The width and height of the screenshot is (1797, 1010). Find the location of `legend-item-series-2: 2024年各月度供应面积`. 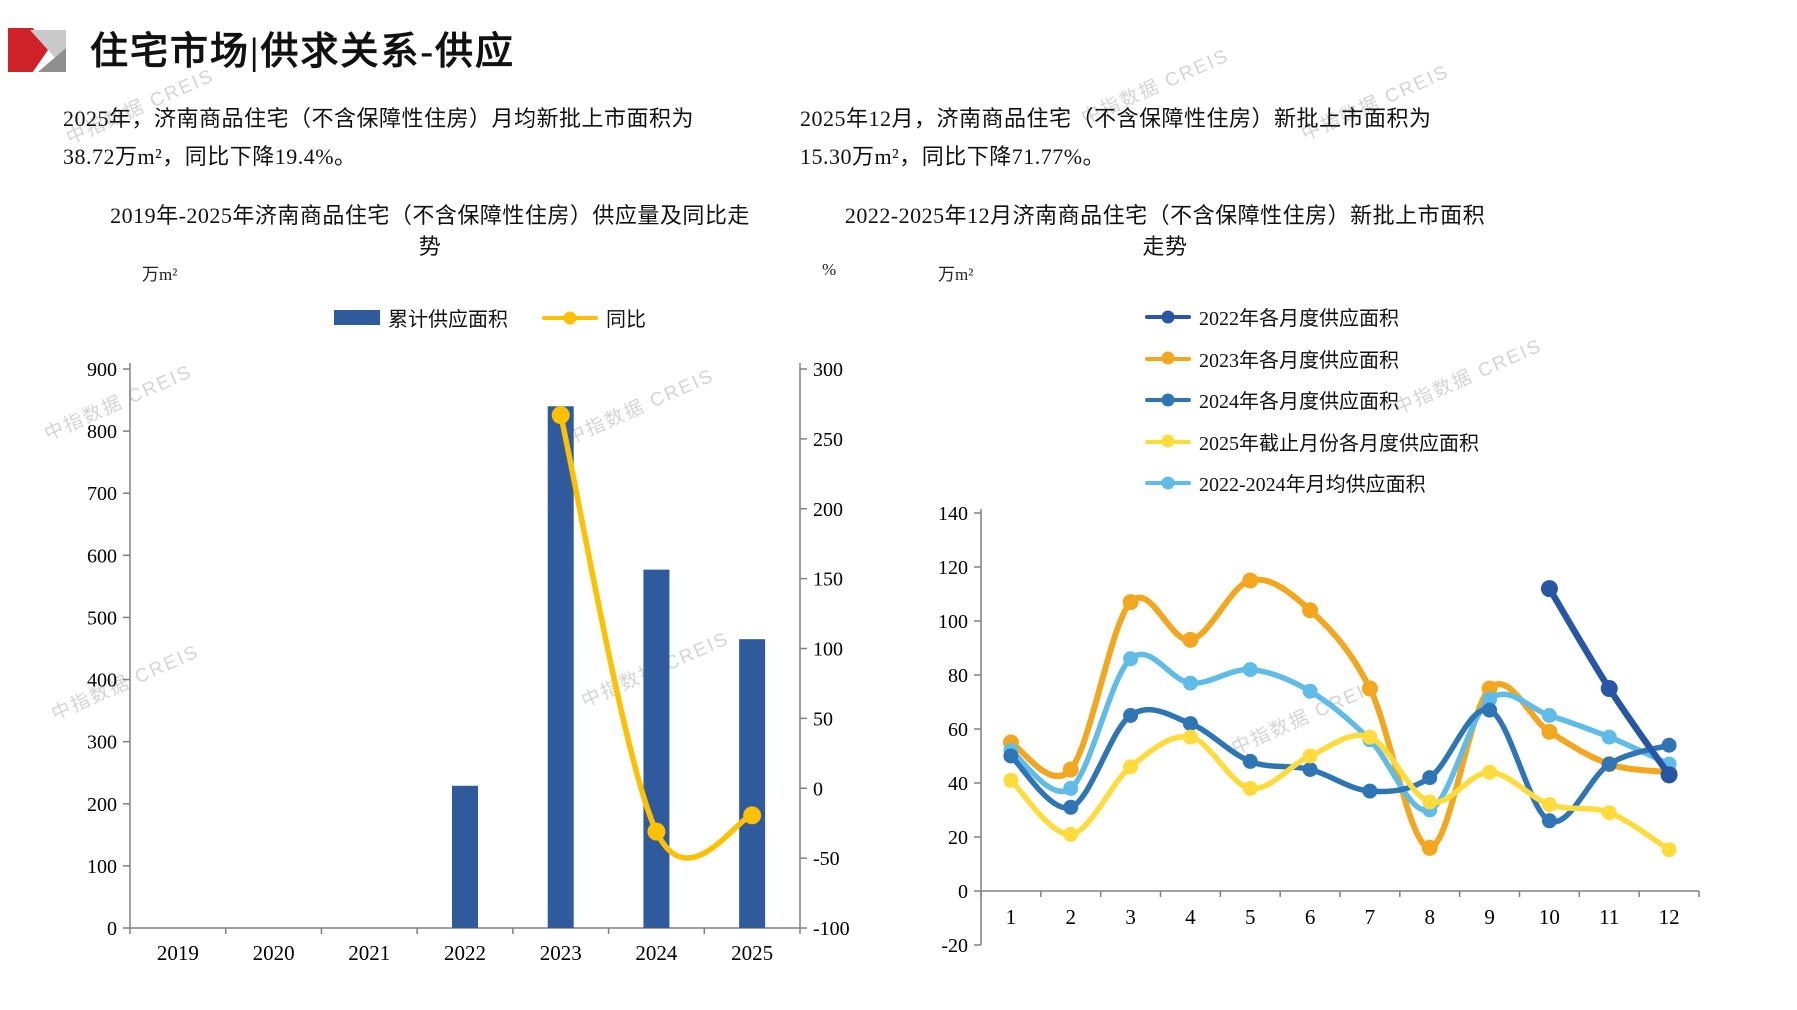

legend-item-series-2: 2024年各月度供应面积 is located at coordinates (1312, 399).